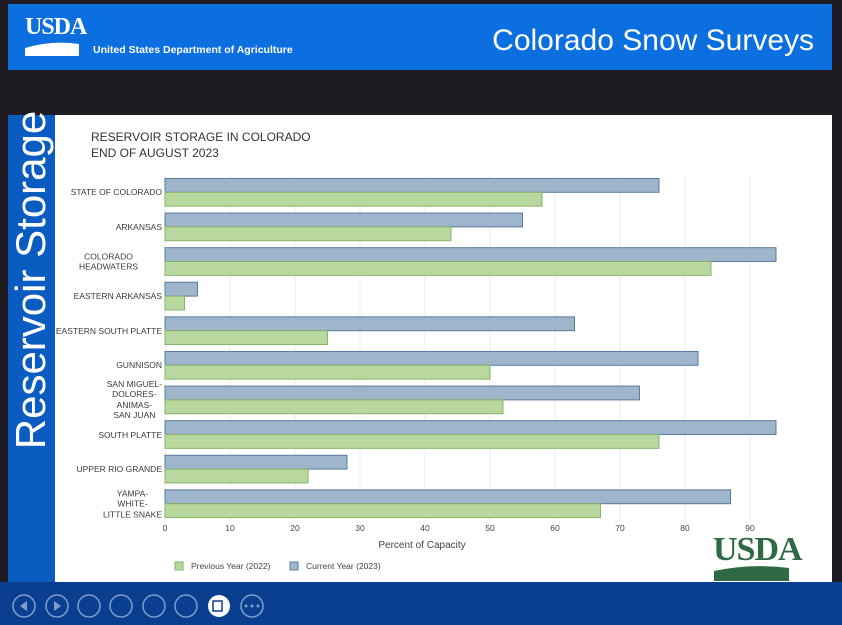 The image size is (842, 625). Describe the element at coordinates (219, 606) in the screenshot. I see `camera-button` at that location.